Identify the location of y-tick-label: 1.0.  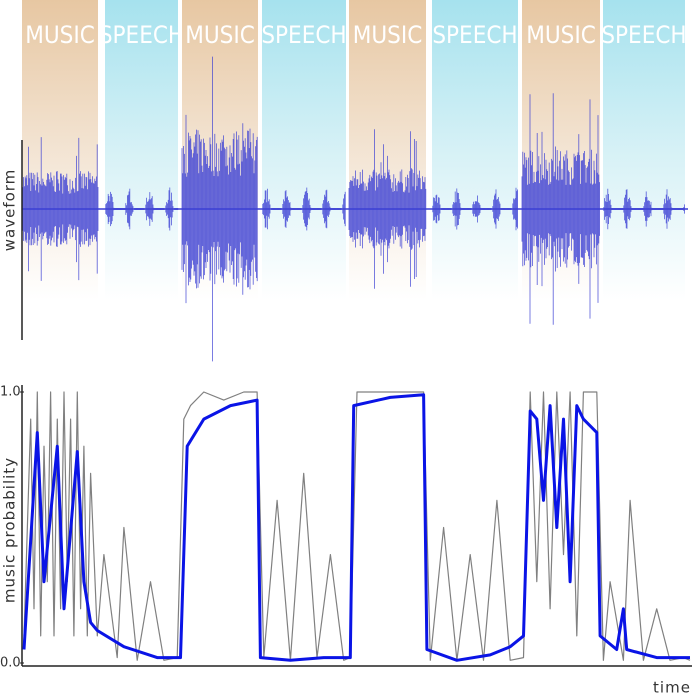
(10, 392).